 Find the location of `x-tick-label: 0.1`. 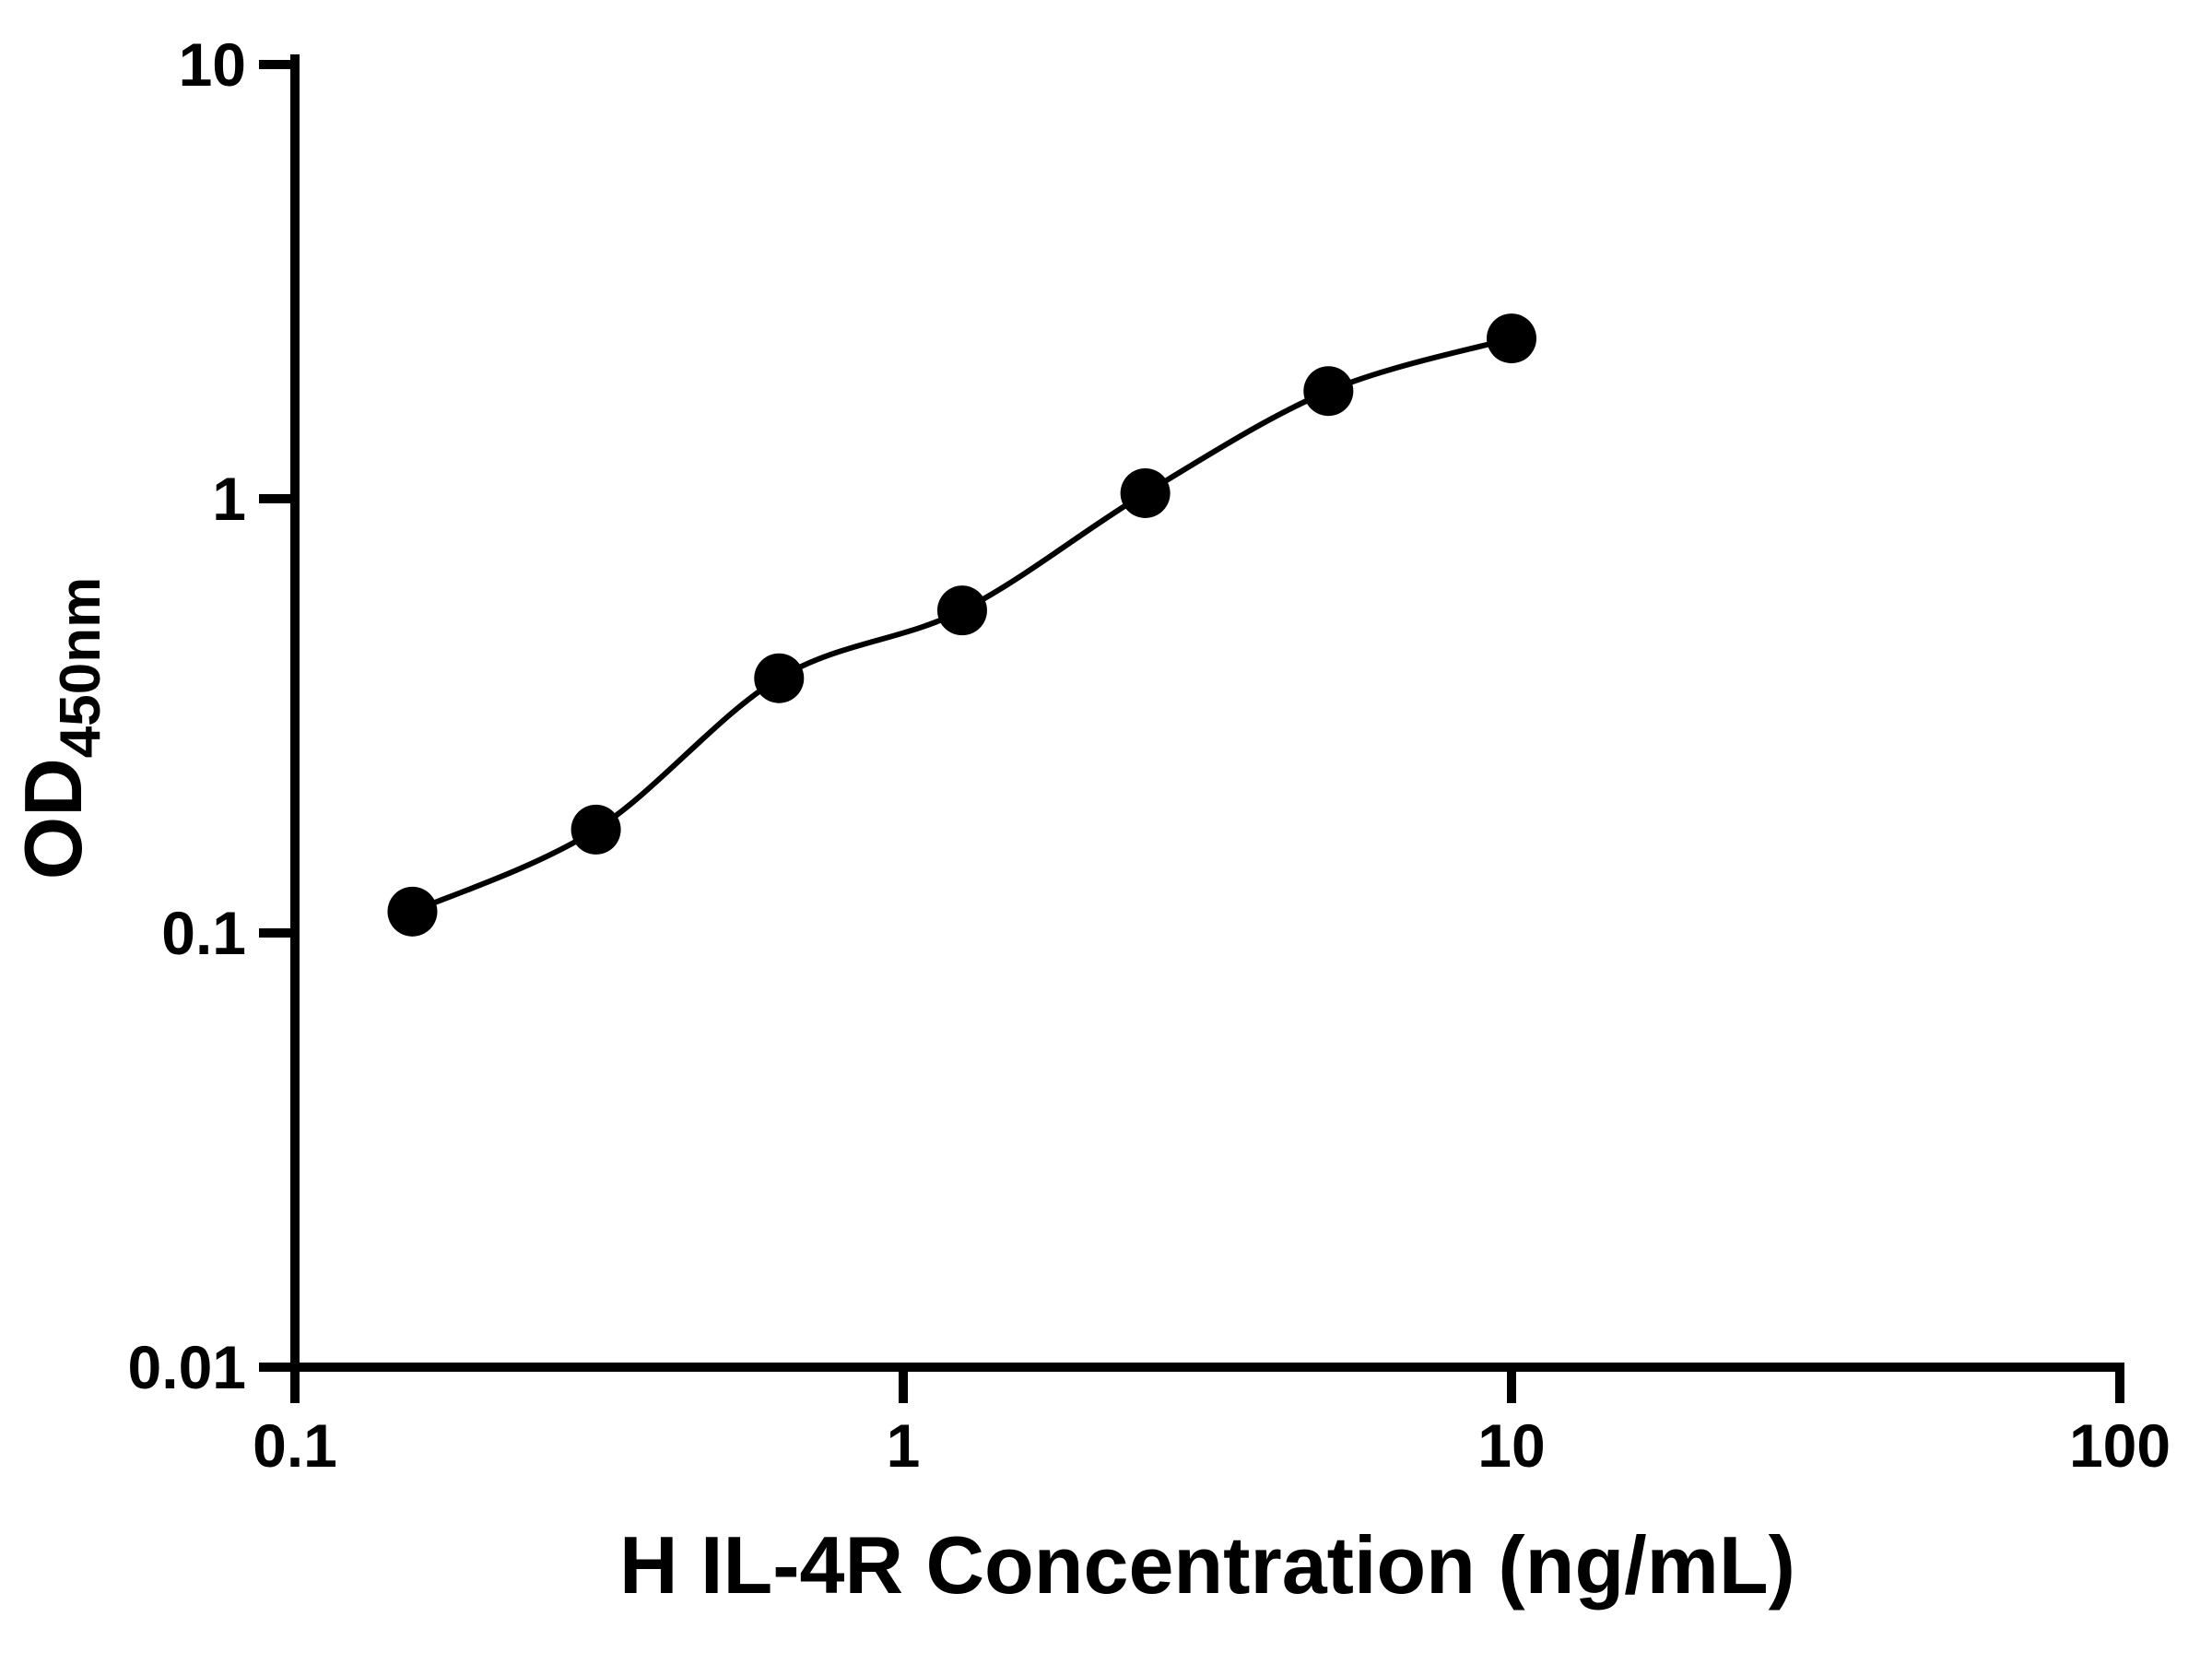

x-tick-label: 0.1 is located at coordinates (295, 1445).